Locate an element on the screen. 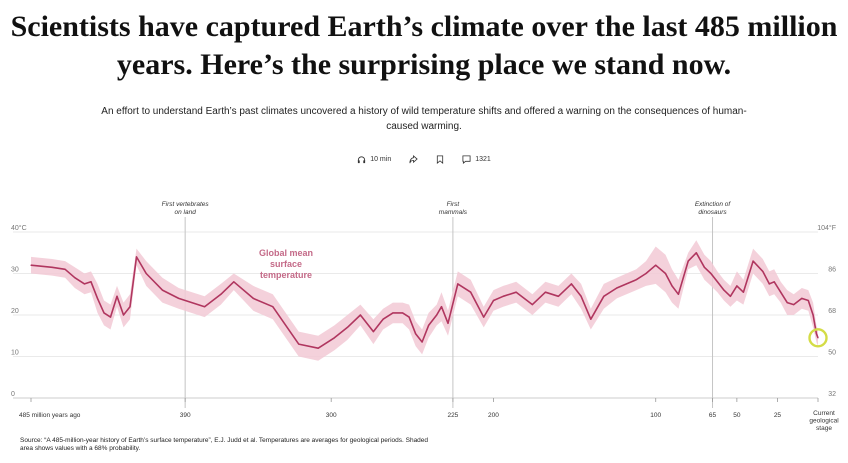 The height and width of the screenshot is (463, 848). comment-count: 1321 is located at coordinates (483, 159).